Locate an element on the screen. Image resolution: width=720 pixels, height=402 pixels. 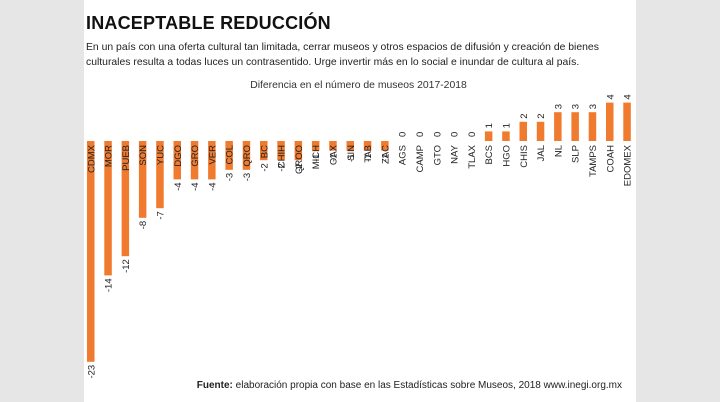
category-label: SIN is located at coordinates (351, 153).